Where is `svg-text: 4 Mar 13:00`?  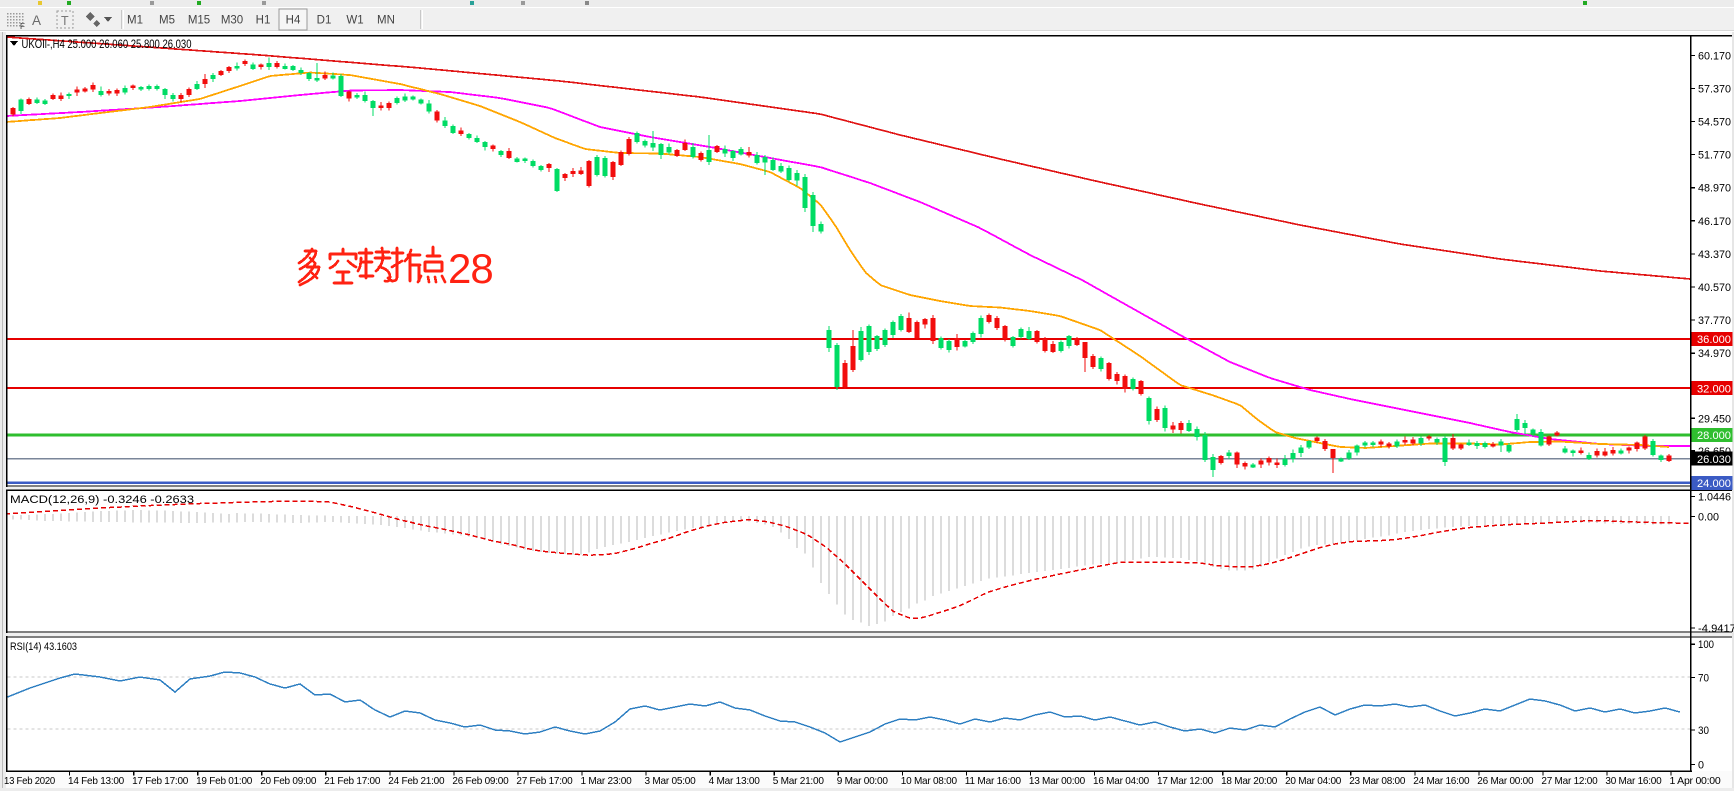 svg-text: 4 Mar 13:00 is located at coordinates (735, 781).